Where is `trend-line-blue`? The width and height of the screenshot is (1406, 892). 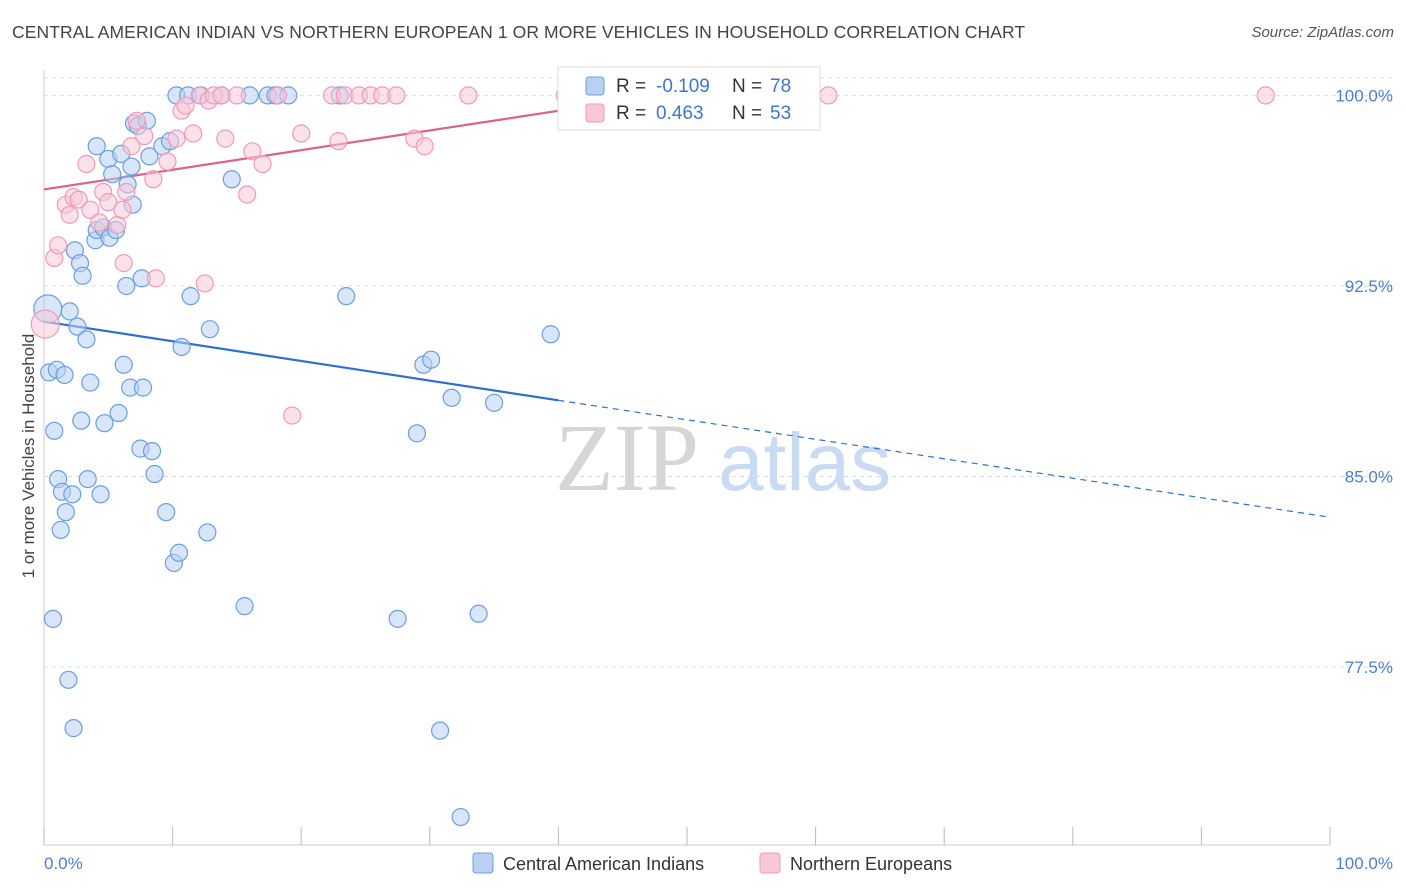 trend-line-blue is located at coordinates (301, 361).